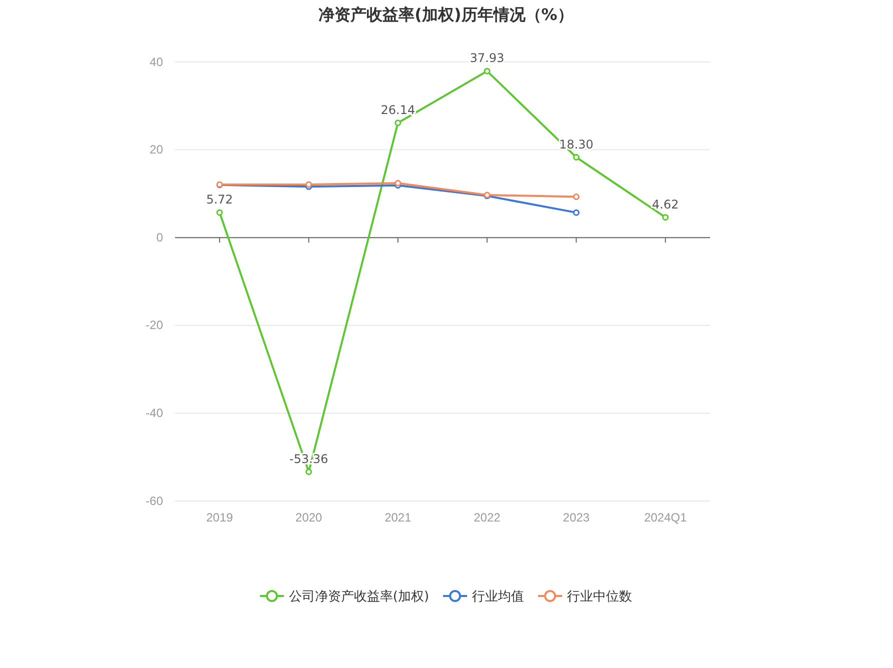  I want to click on x-tick-label: 2022, so click(487, 517).